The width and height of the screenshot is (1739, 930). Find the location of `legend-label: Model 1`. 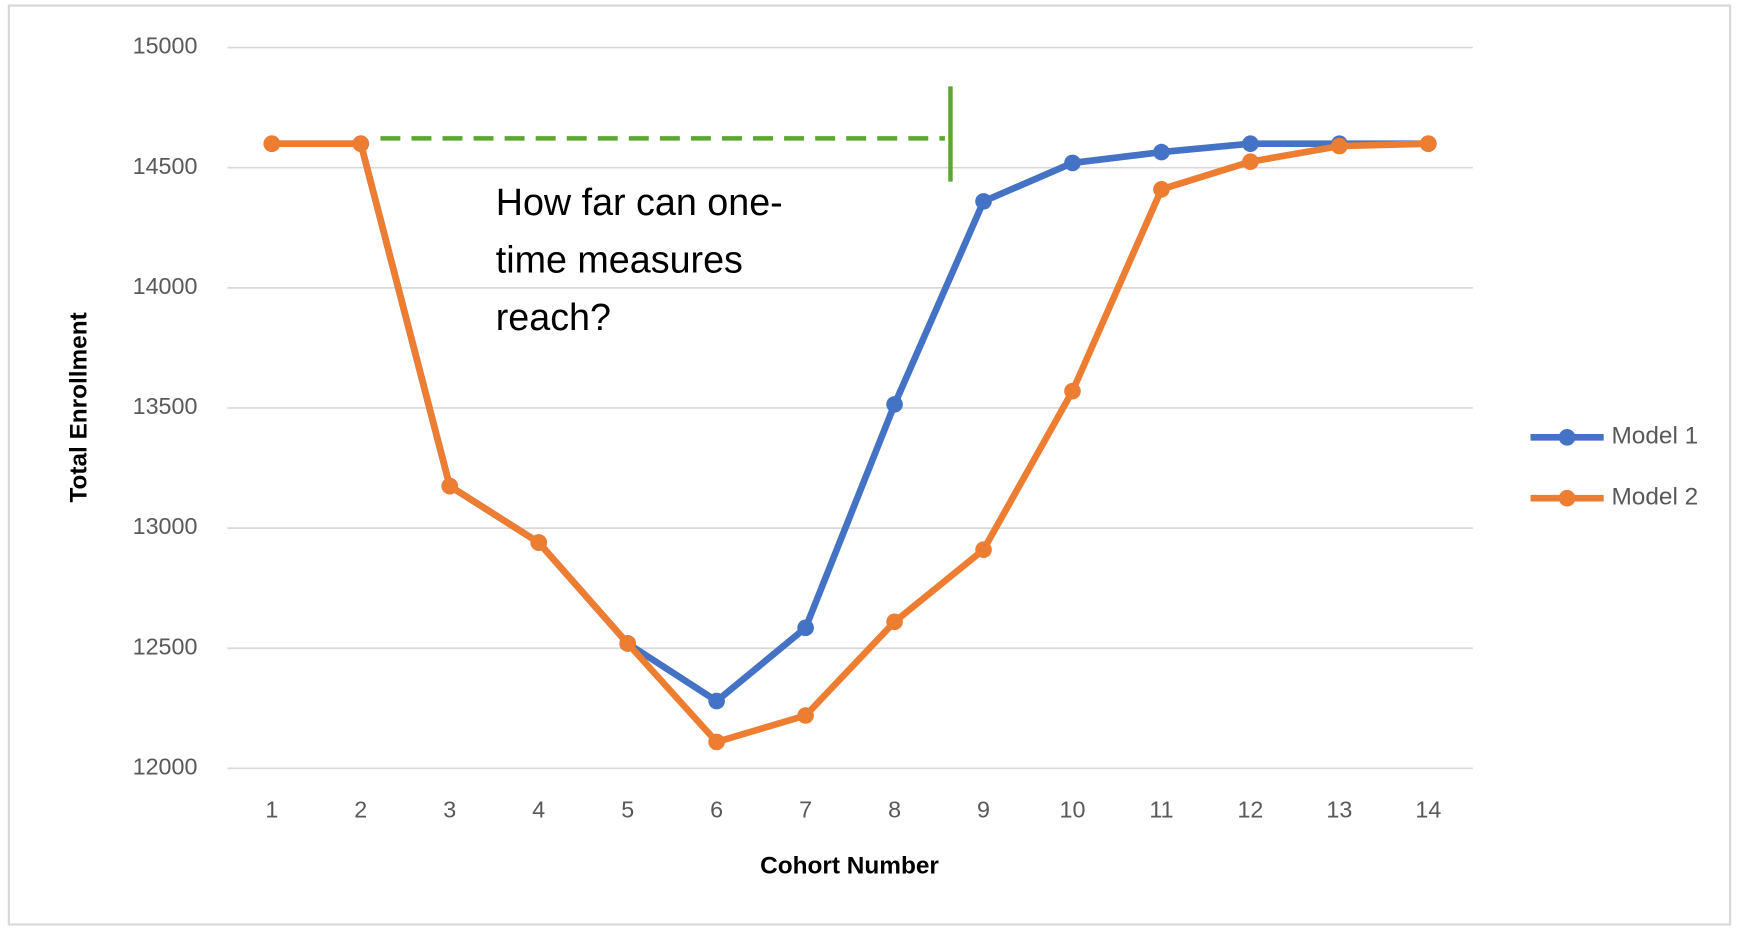

legend-label: Model 1 is located at coordinates (1654, 436).